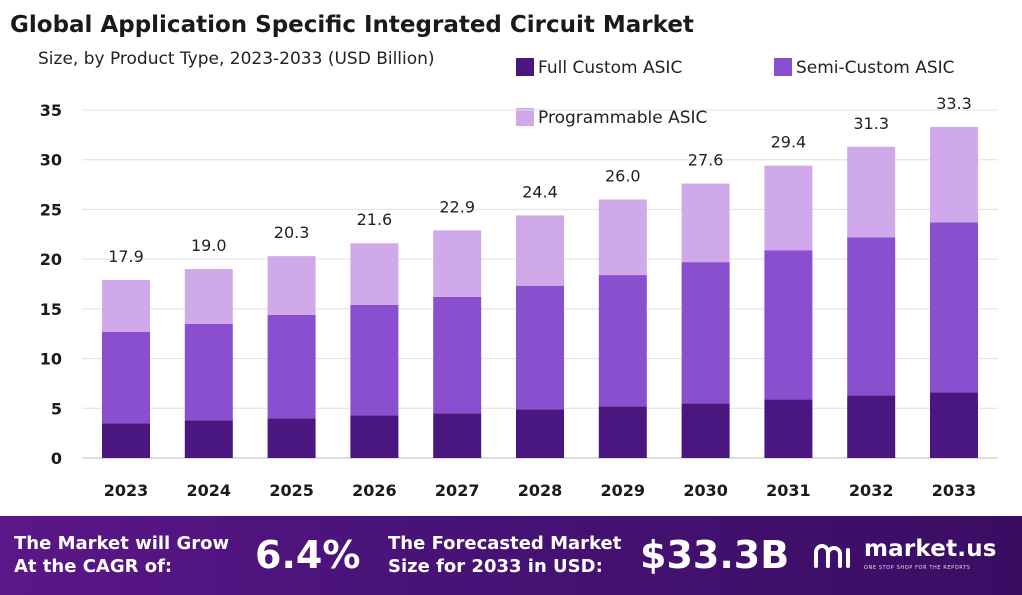  I want to click on bar-segment-full-custom-2023, so click(126, 440).